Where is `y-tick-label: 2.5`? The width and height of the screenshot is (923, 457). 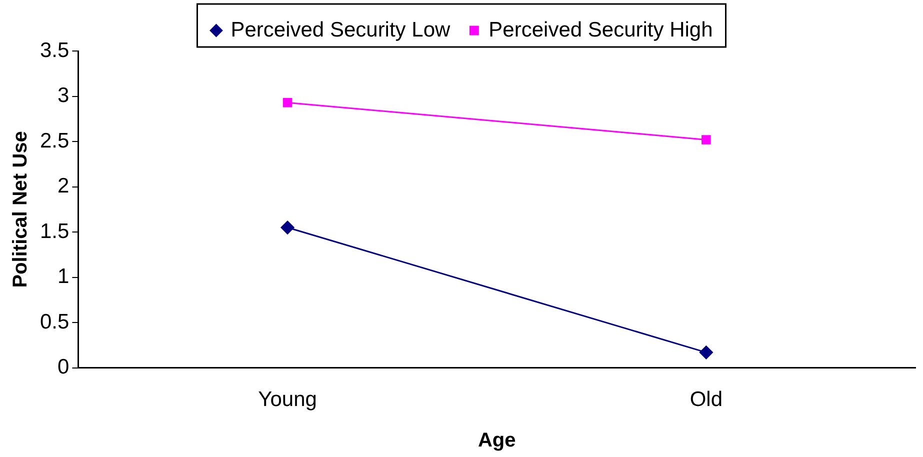 y-tick-label: 2.5 is located at coordinates (55, 140).